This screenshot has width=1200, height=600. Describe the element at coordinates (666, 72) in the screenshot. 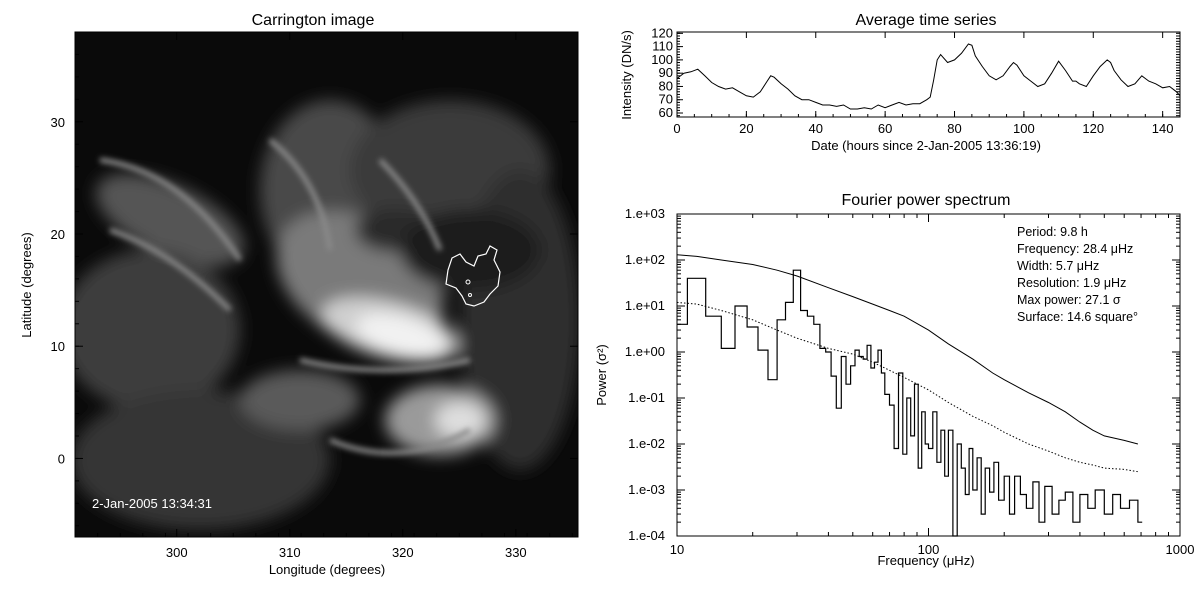

I see `ts-y-tick-label-3: 90` at that location.